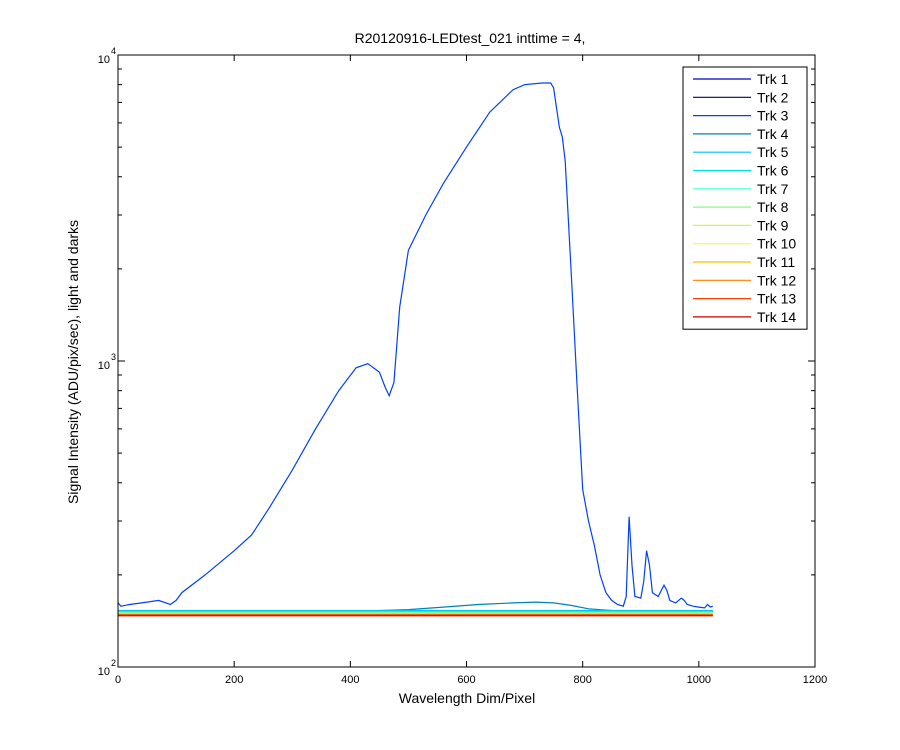  Describe the element at coordinates (466, 680) in the screenshot. I see `x-tick-label: 600` at that location.